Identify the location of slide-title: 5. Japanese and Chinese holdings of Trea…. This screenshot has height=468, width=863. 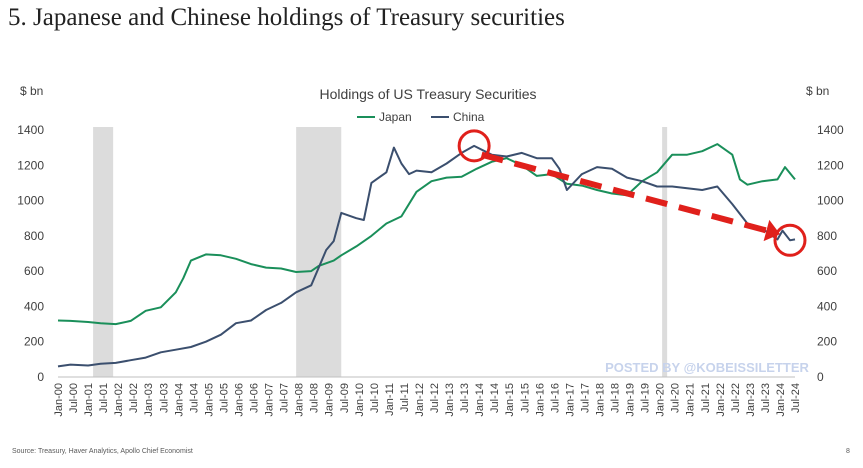
(286, 17).